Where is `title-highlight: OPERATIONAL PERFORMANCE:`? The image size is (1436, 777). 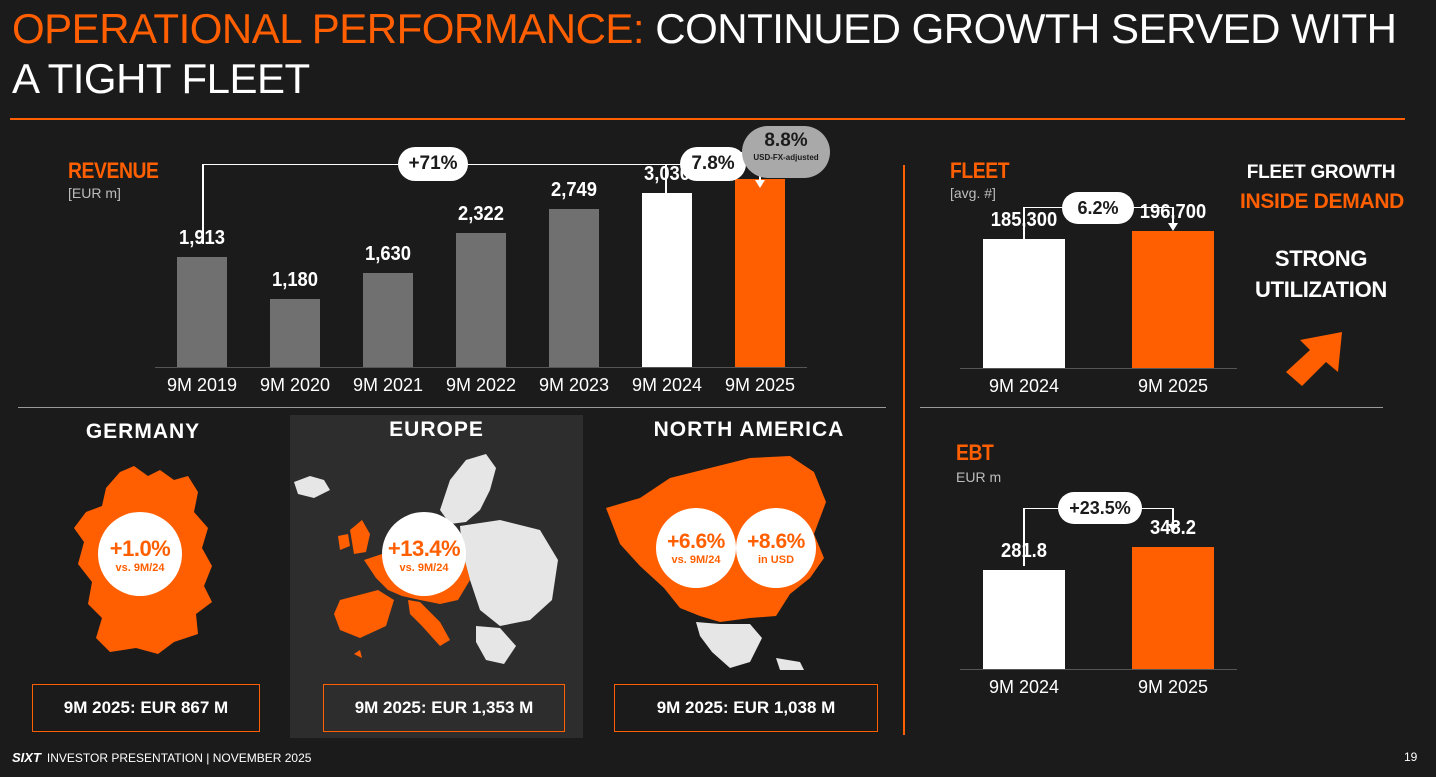
title-highlight: OPERATIONAL PERFORMANCE: is located at coordinates (328, 28).